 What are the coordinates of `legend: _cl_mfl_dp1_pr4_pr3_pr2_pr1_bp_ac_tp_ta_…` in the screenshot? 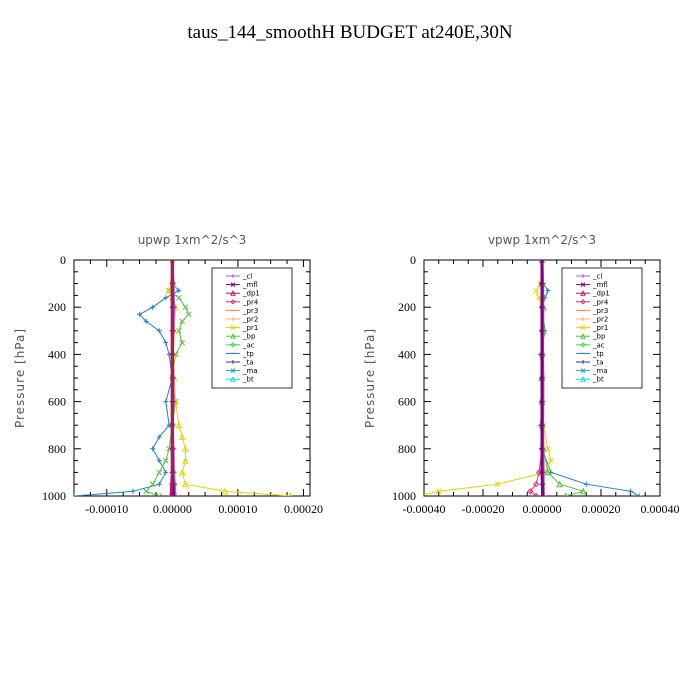 It's located at (252, 328).